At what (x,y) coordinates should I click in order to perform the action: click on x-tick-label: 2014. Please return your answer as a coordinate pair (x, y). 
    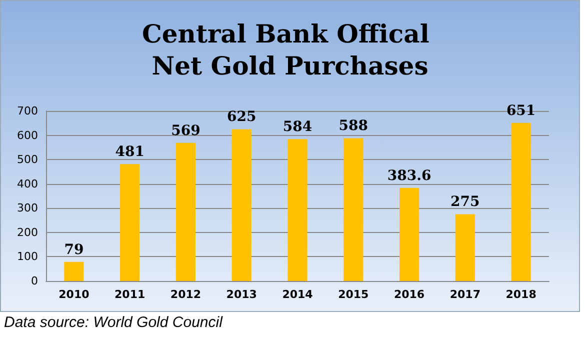
    Looking at the image, I should click on (298, 294).